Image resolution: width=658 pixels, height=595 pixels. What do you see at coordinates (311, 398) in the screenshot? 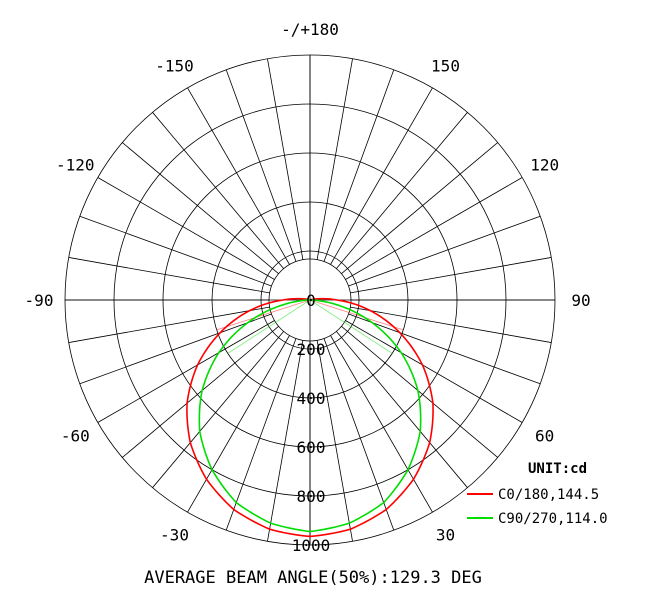
I see `radial-tick-label-400: 400` at bounding box center [311, 398].